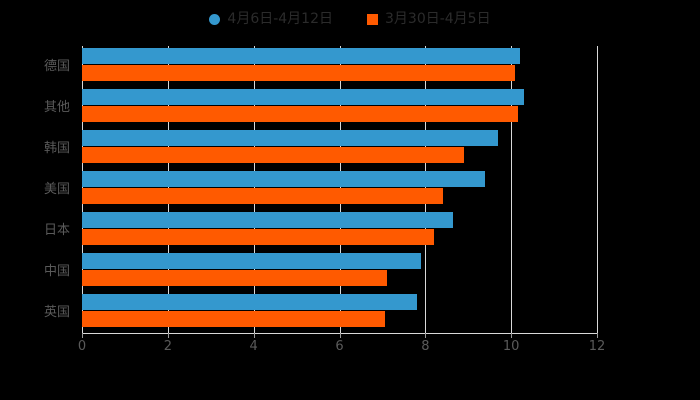 The image size is (700, 400). I want to click on x-axis-tick-label: 6, so click(339, 346).